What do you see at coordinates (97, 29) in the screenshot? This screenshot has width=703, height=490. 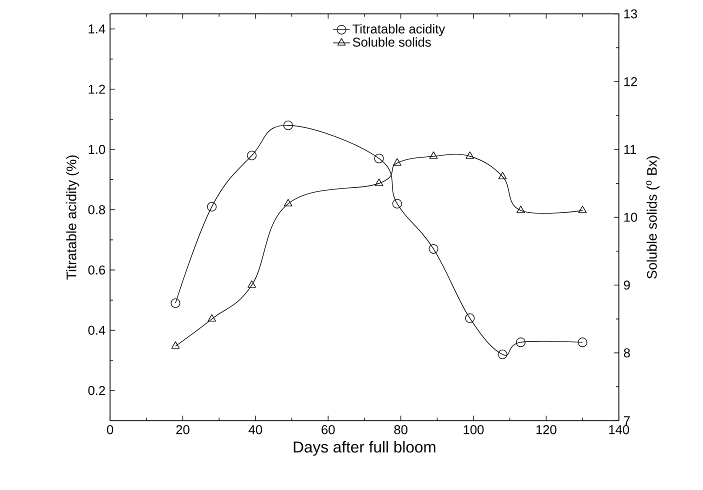 I see `y-tick-label: 1.4` at bounding box center [97, 29].